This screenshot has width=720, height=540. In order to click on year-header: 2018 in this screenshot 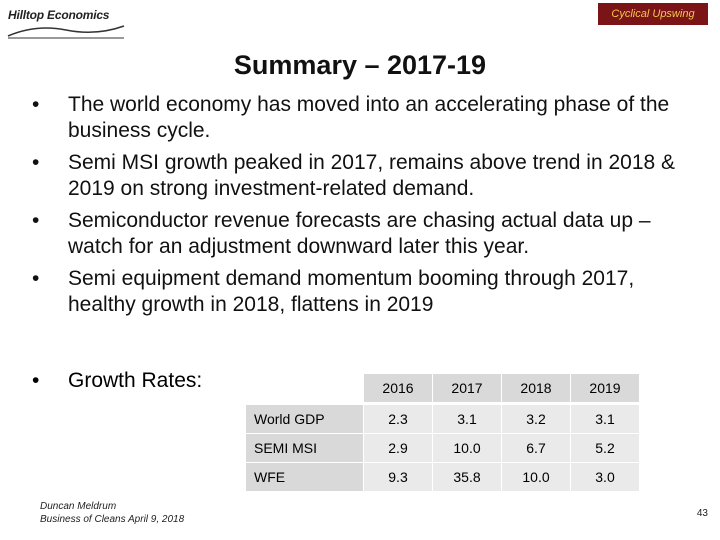, I will do `click(536, 389)`.